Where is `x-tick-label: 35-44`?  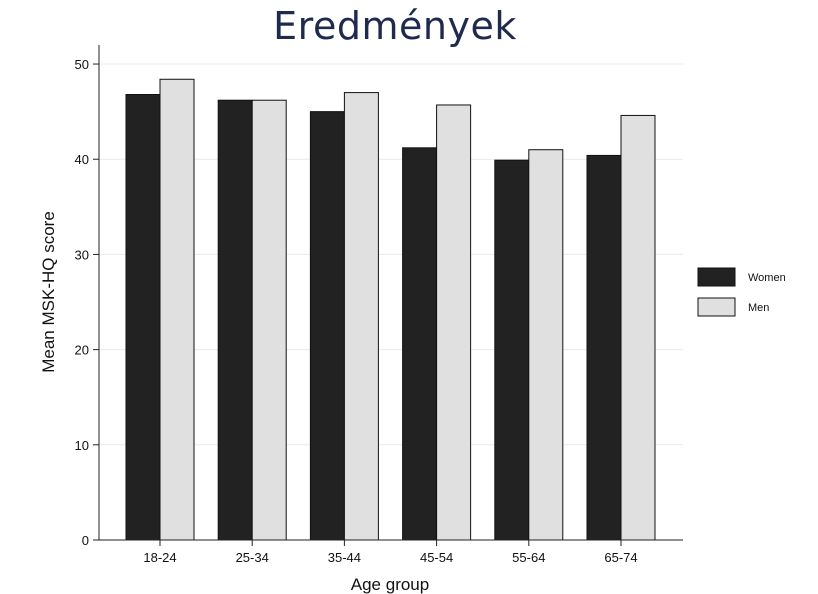
x-tick-label: 35-44 is located at coordinates (344, 557).